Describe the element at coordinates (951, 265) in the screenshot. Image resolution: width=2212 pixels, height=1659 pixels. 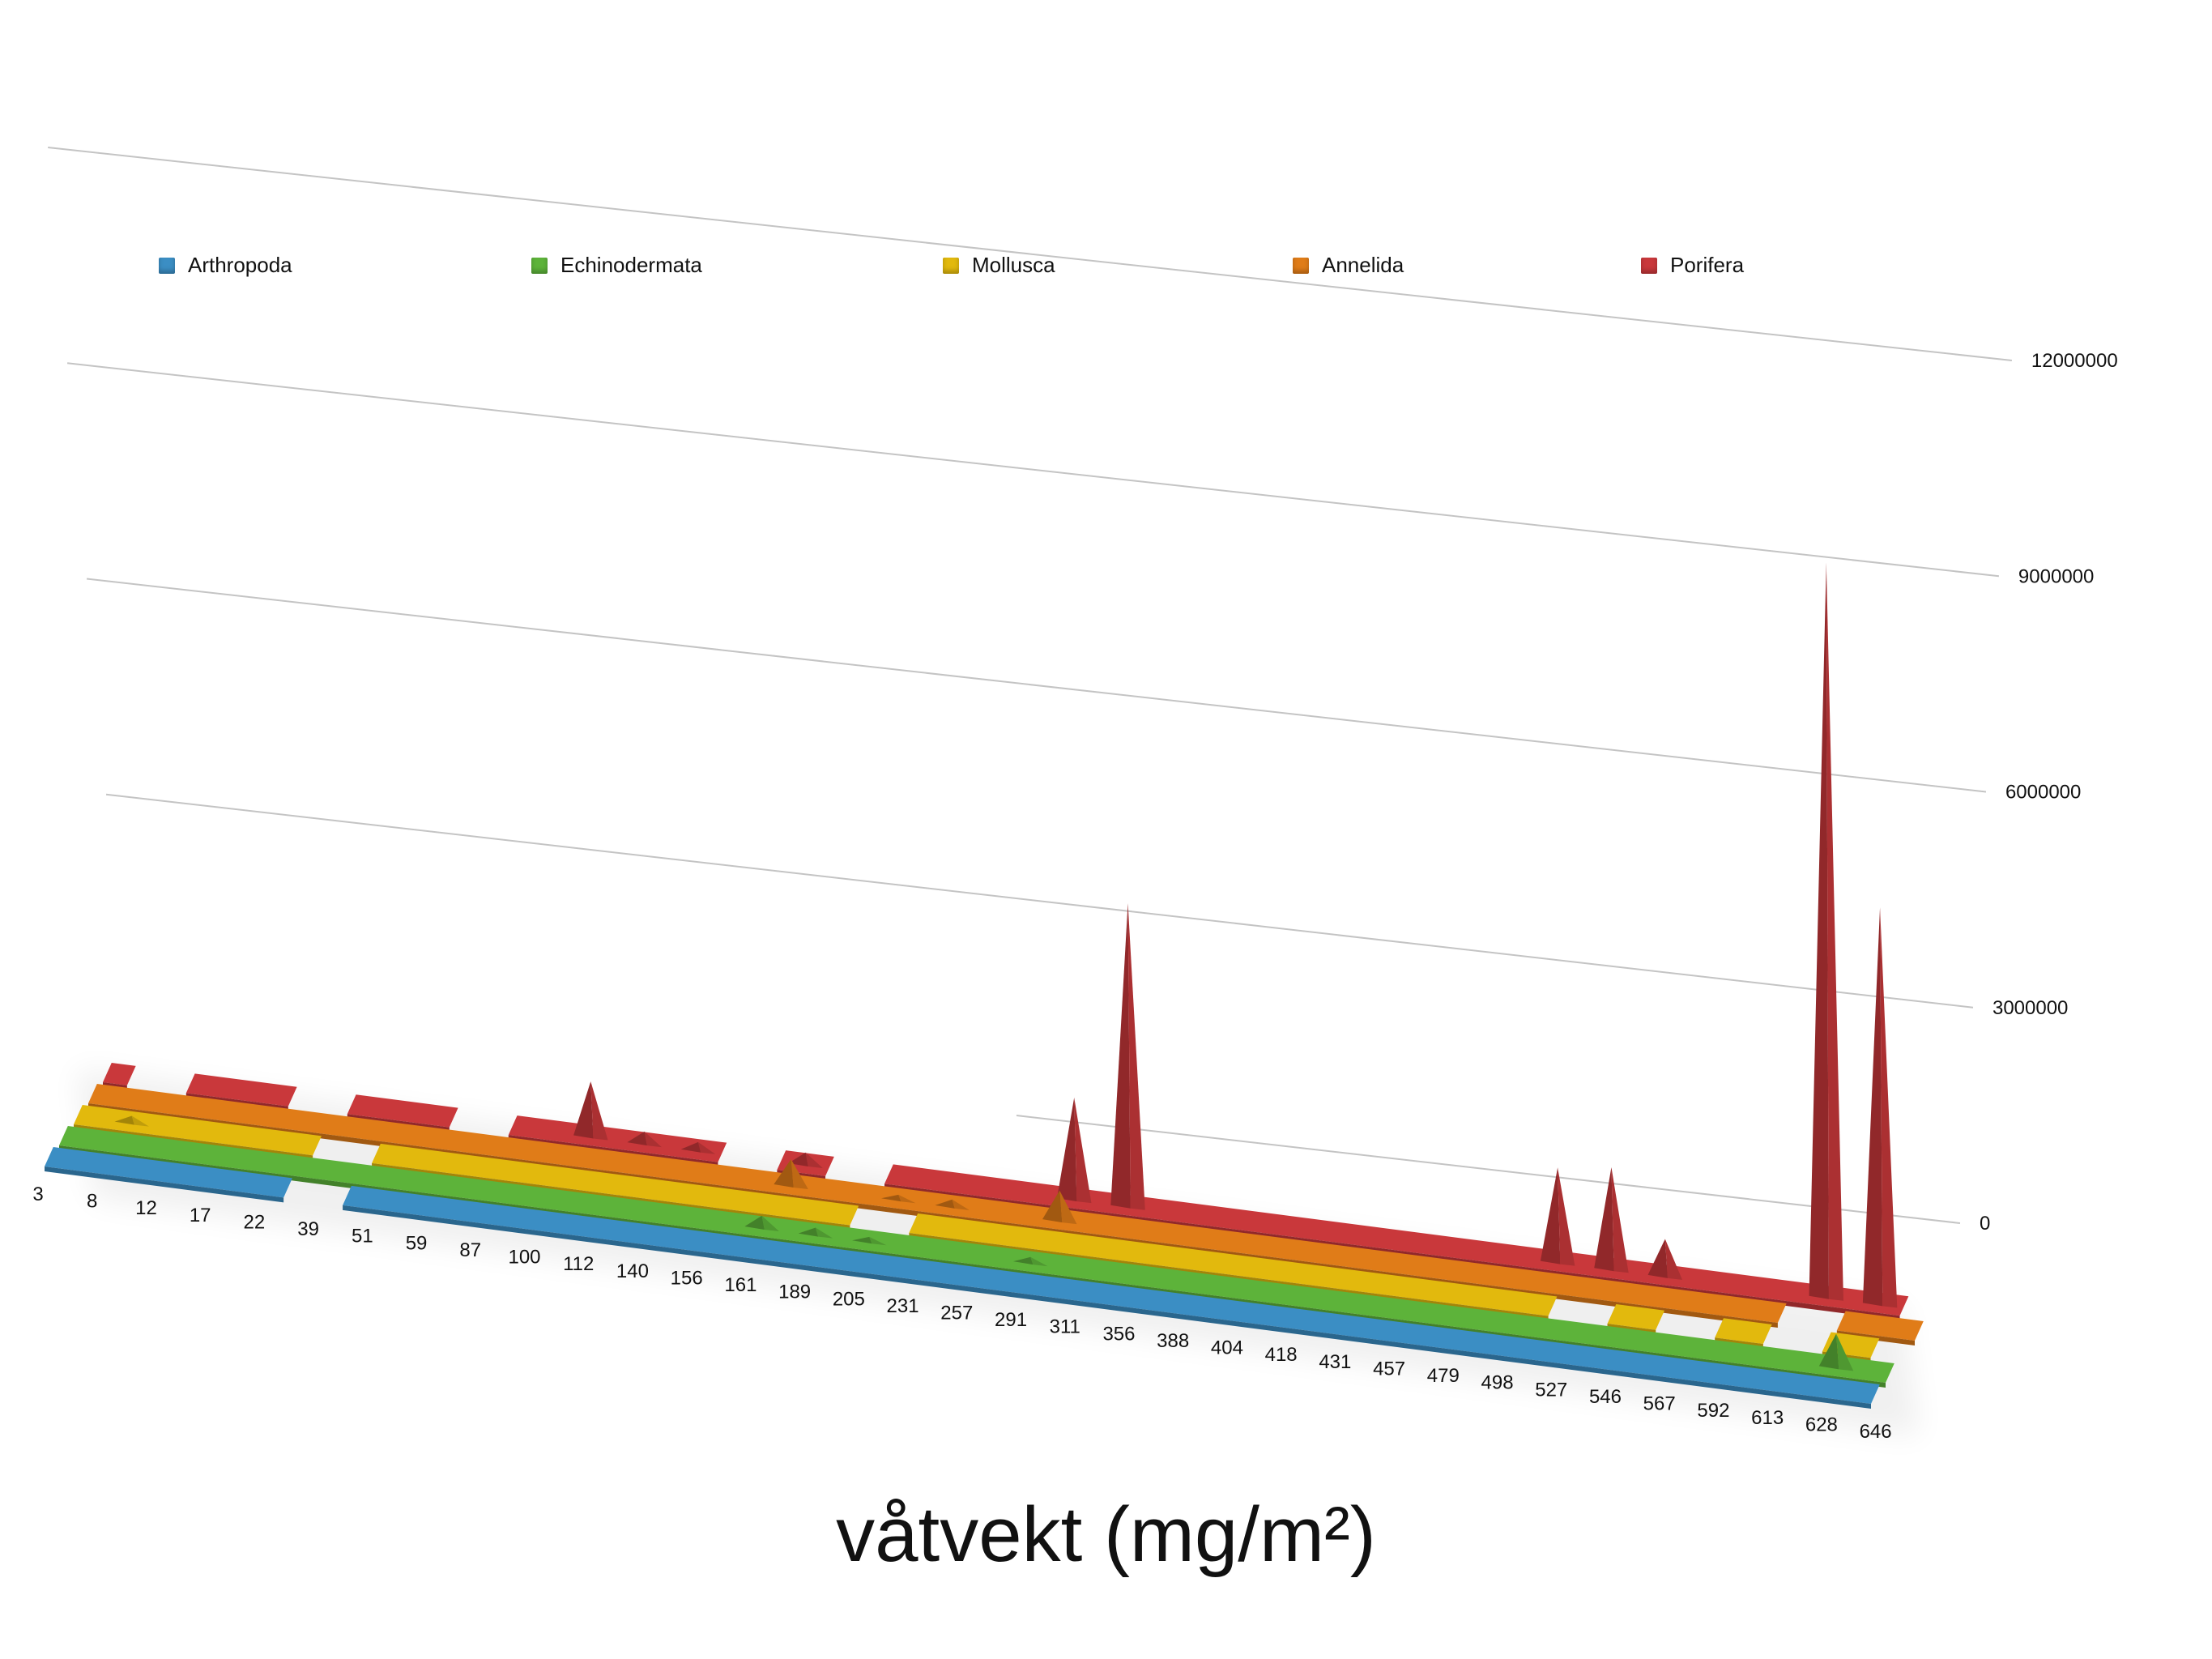
I see `legend-swatch-mollusca` at that location.